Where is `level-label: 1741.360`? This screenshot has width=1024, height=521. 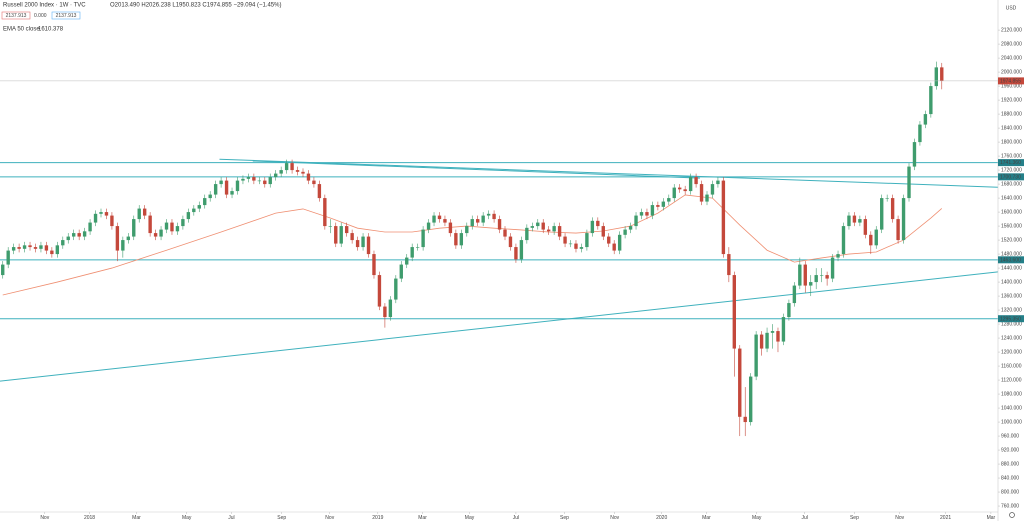
level-label: 1741.360 is located at coordinates (1010, 163).